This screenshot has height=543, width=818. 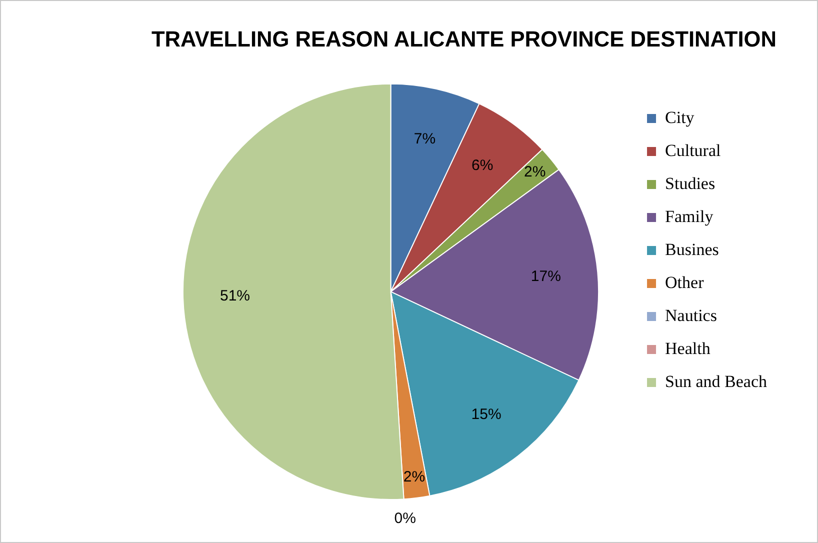 I want to click on legend-label: Busines, so click(x=692, y=249).